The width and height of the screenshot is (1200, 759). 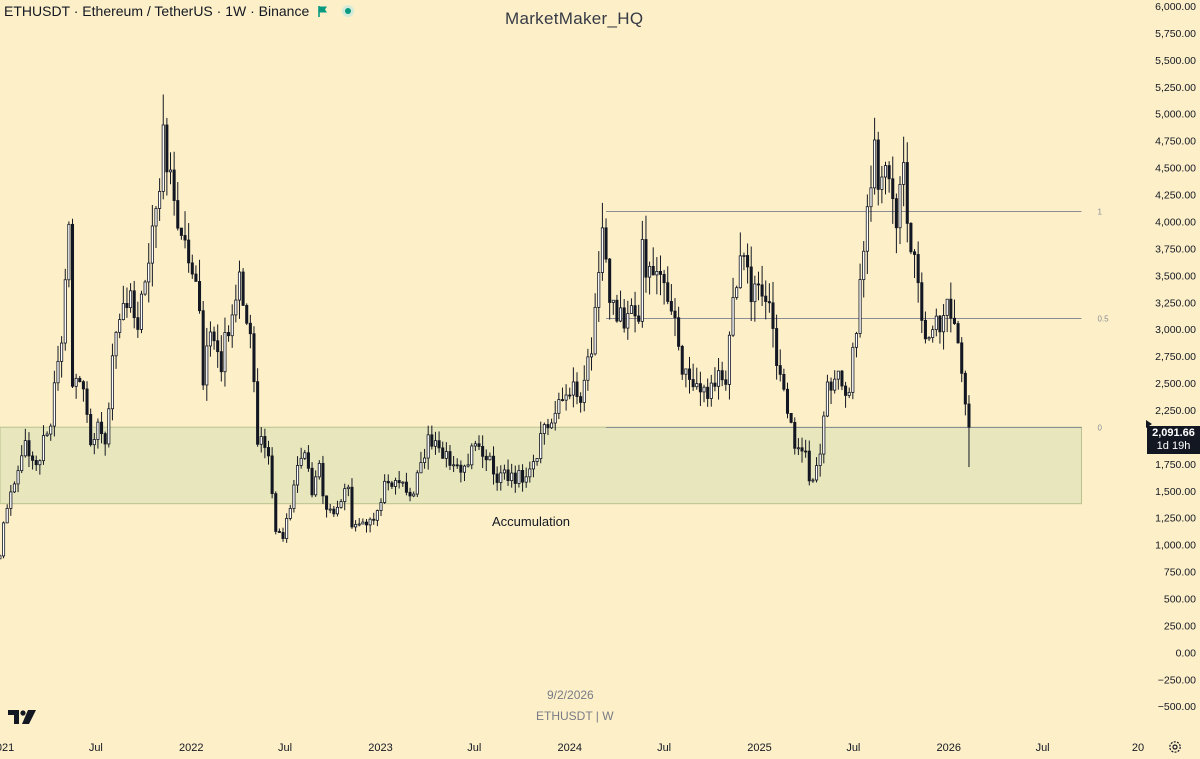 What do you see at coordinates (1175, 330) in the screenshot?
I see `price-tick-label: 3,000.00` at bounding box center [1175, 330].